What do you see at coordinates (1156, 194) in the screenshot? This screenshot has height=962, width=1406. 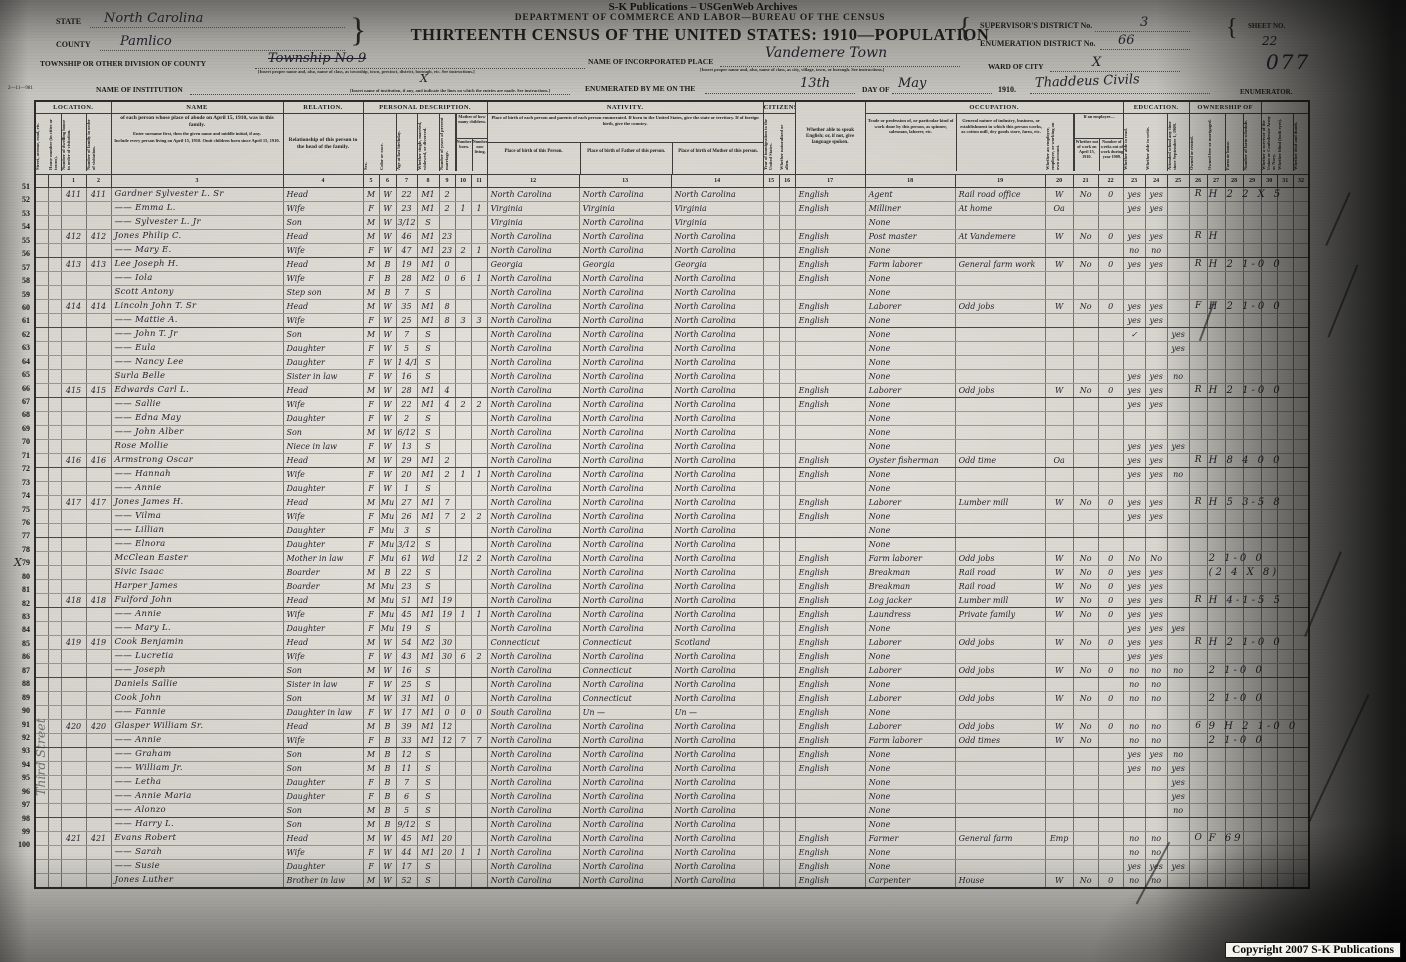 I see `cell-write: yes` at bounding box center [1156, 194].